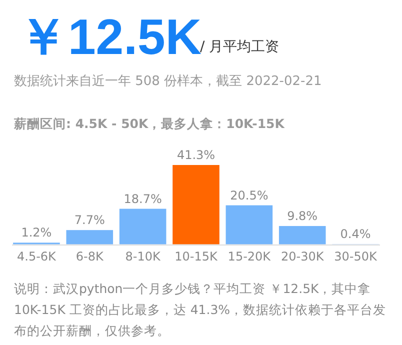  What do you see at coordinates (196, 257) in the screenshot?
I see `x-tick-label: 10-15K` at bounding box center [196, 257].